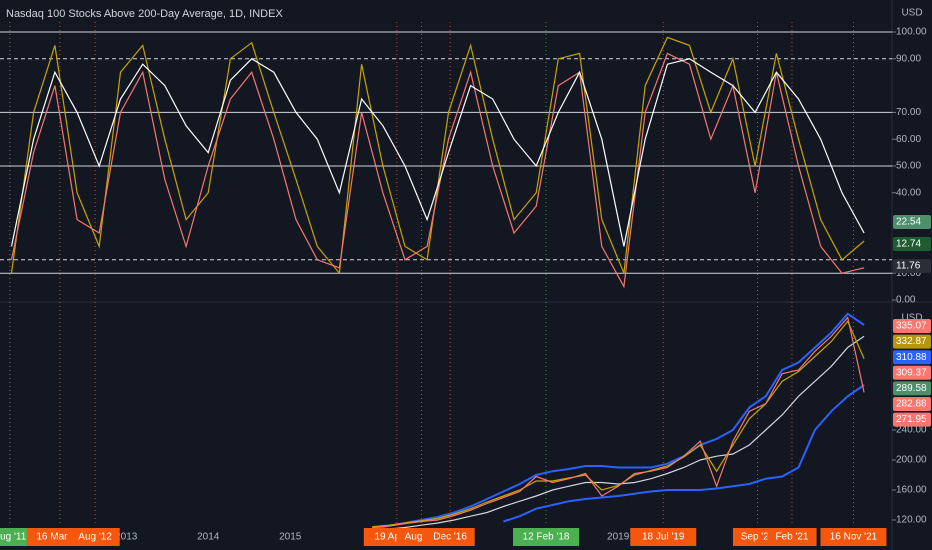  I want to click on price-tag-label: 335.07, so click(911, 326).